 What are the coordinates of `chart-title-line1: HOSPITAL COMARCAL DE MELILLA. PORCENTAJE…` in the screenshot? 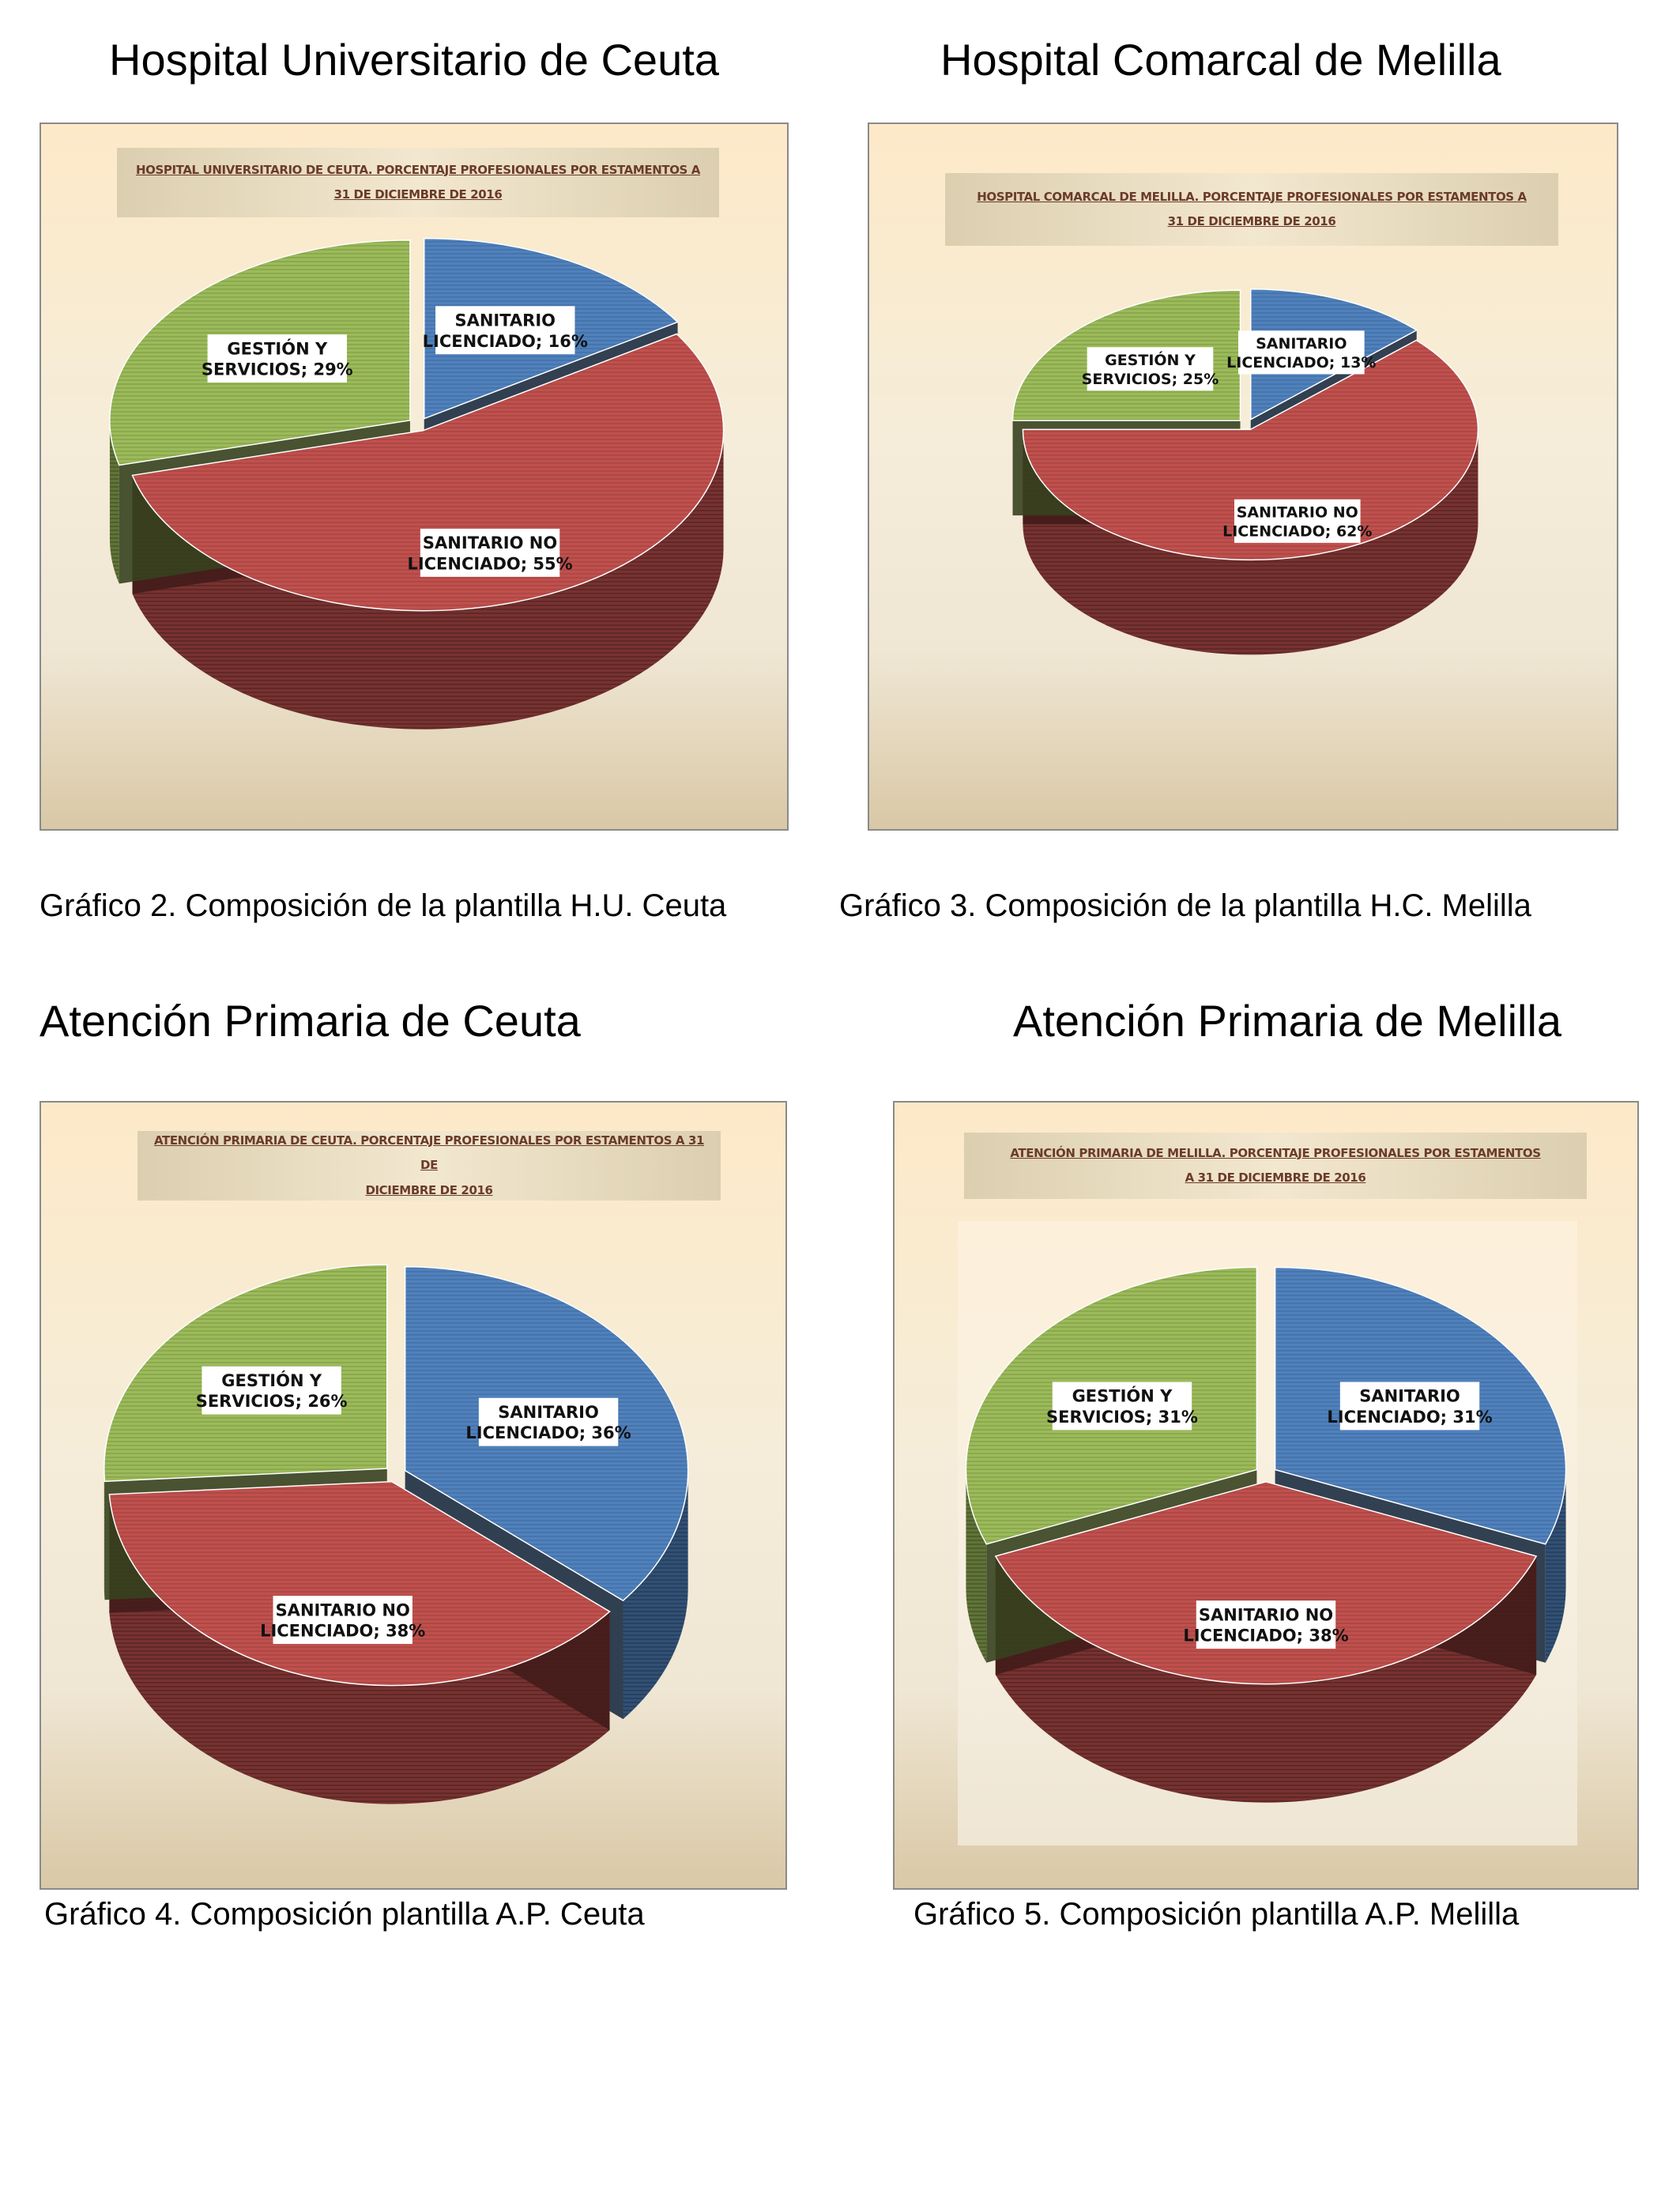 It's located at (1252, 196).